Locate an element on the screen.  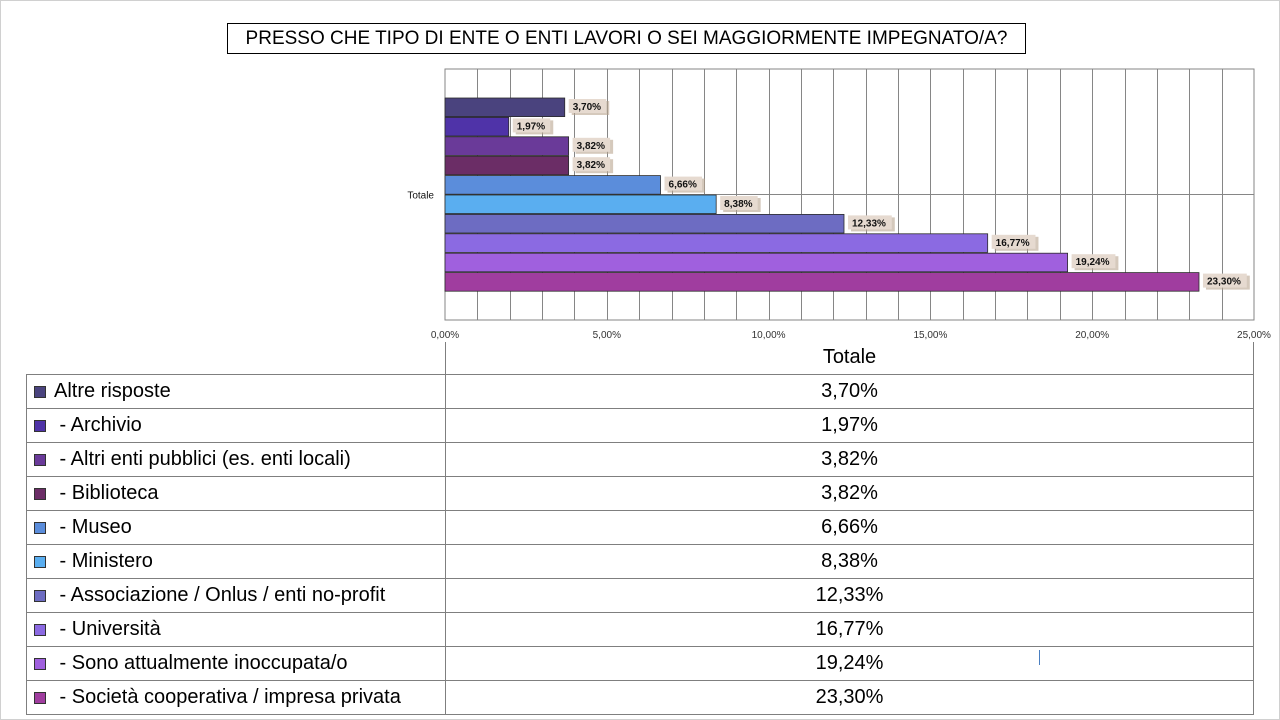
x-tick-label: 20,00% is located at coordinates (1092, 335).